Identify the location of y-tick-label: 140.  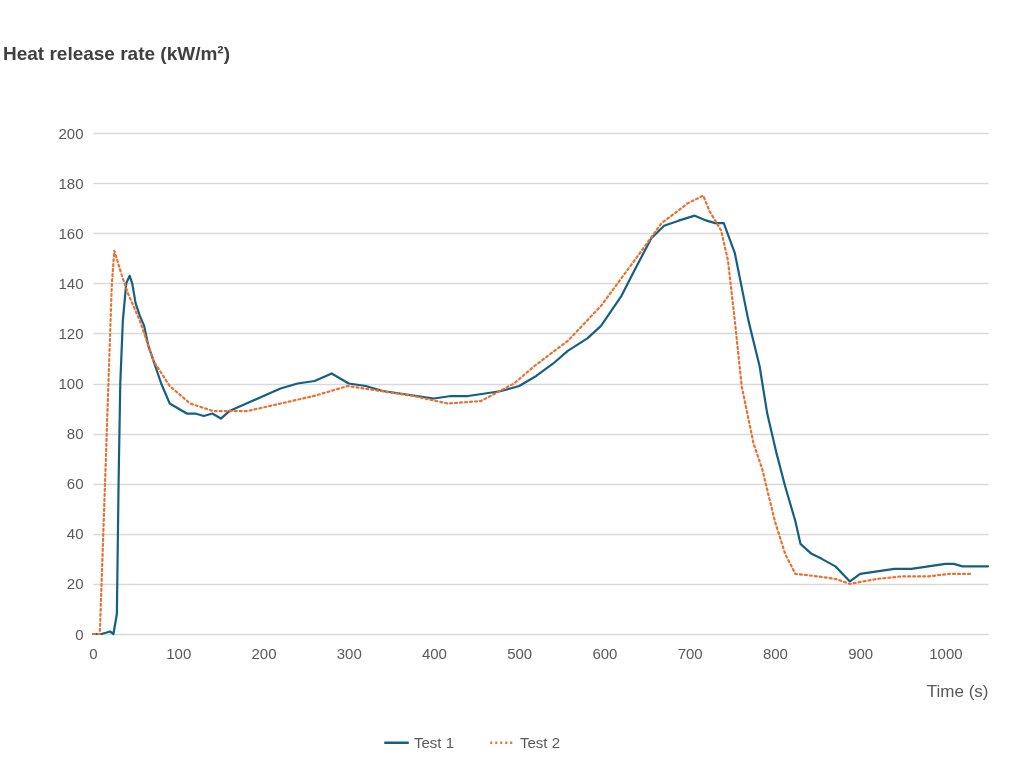
(71, 283).